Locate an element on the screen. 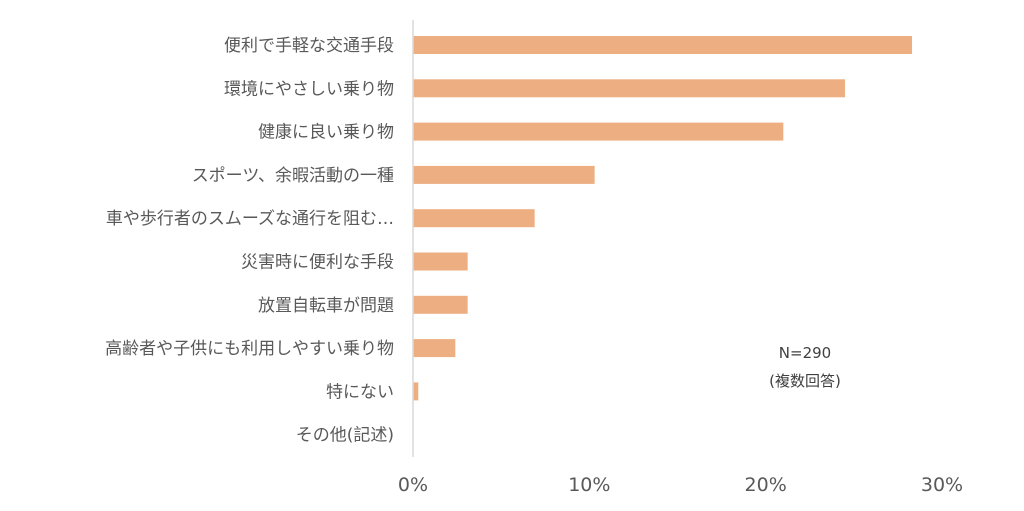 Image resolution: width=1024 pixels, height=511 pixels. category-label-6: 放置自転車が問題 is located at coordinates (326, 306).